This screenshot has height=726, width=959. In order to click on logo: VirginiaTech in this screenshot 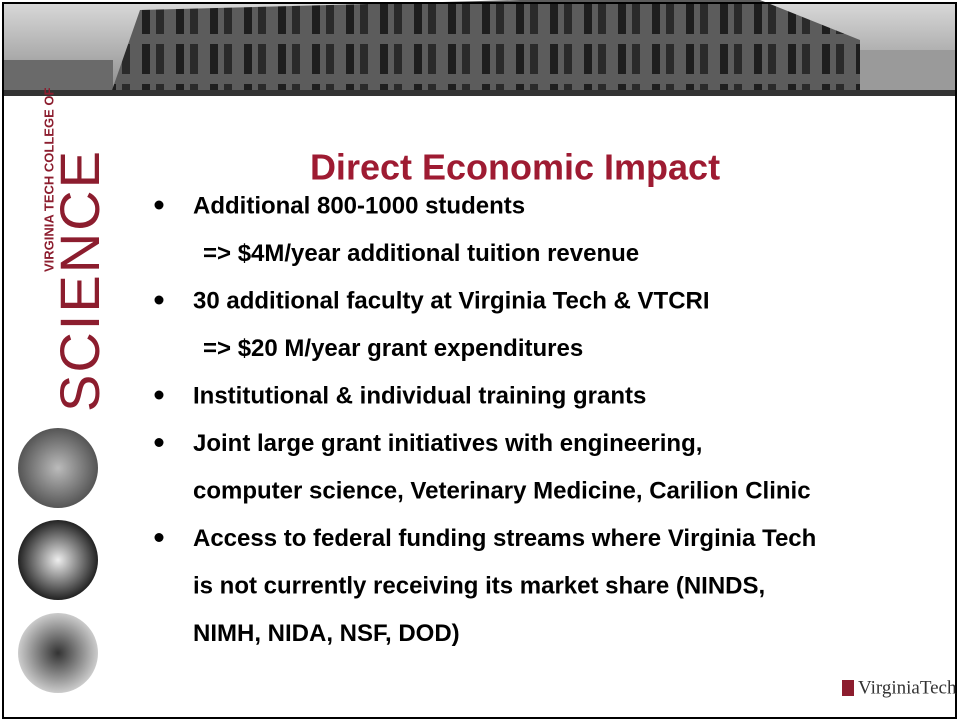, I will do `click(907, 687)`.